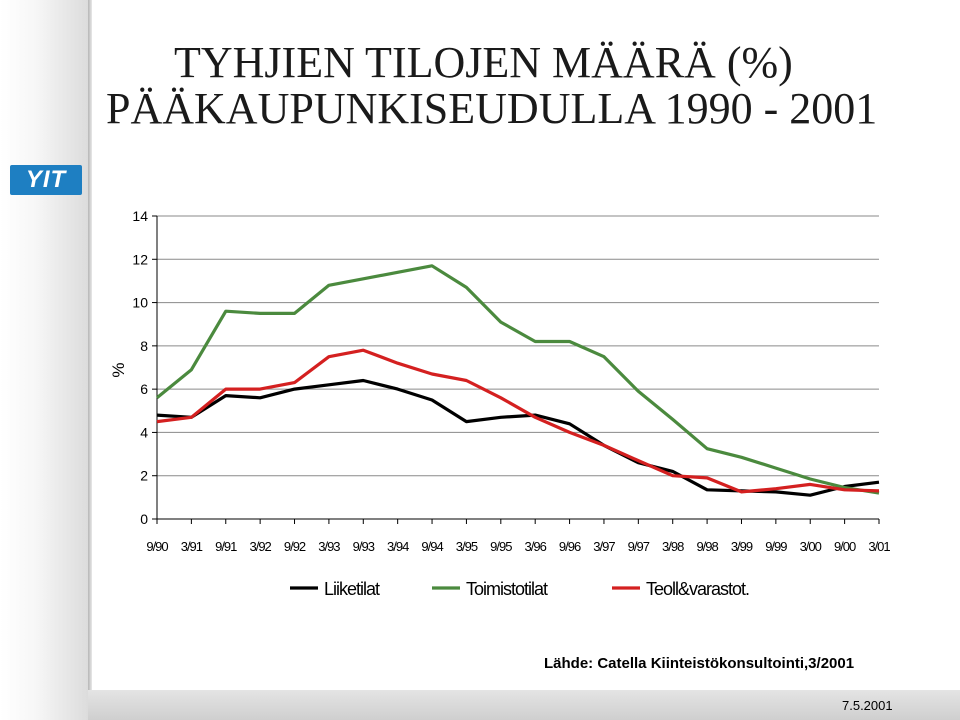 The image size is (960, 720). Describe the element at coordinates (364, 546) in the screenshot. I see `x-tick-label: 9/93` at that location.